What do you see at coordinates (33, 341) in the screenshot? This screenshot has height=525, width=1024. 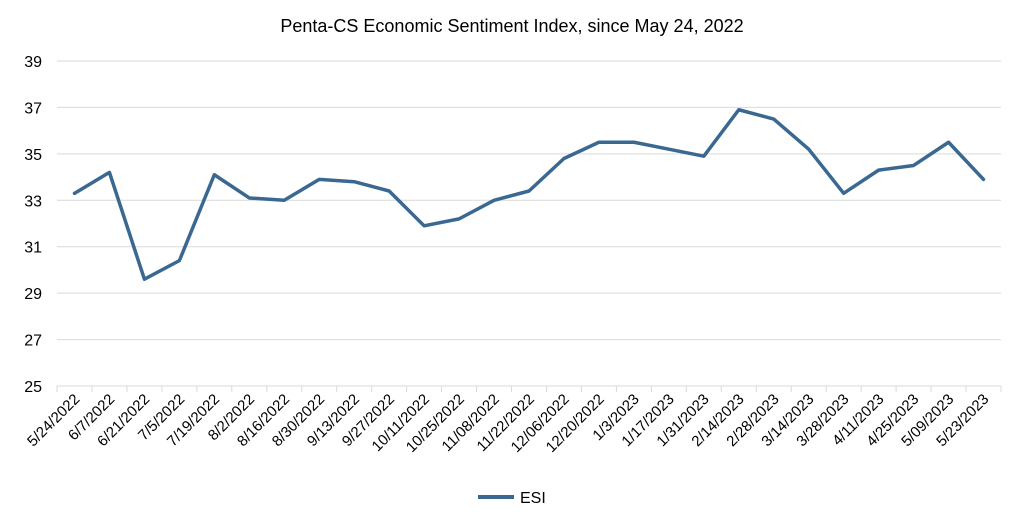 I see `y-tick-label: 27` at bounding box center [33, 341].